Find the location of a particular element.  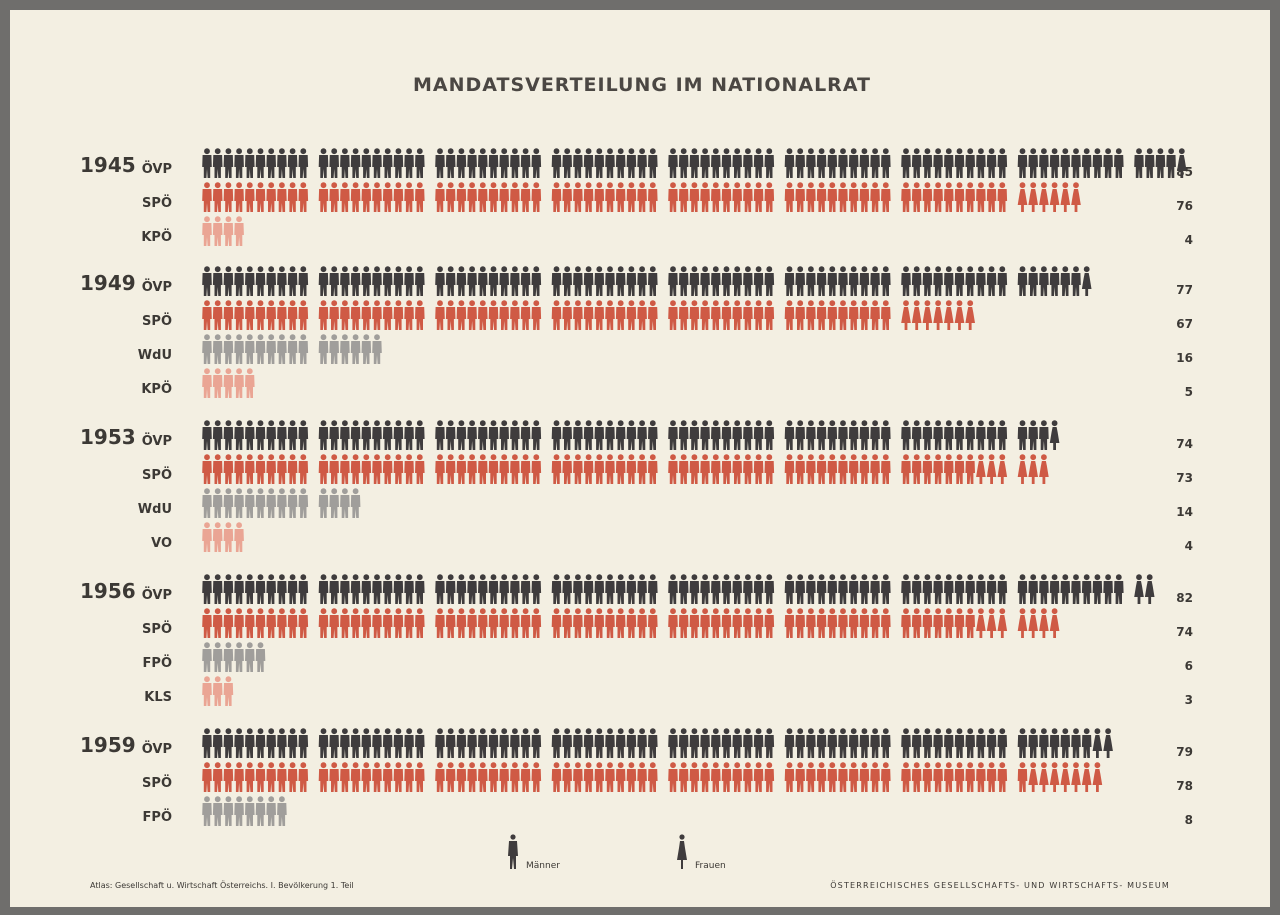

year-label: 1953 is located at coordinates (108, 437).